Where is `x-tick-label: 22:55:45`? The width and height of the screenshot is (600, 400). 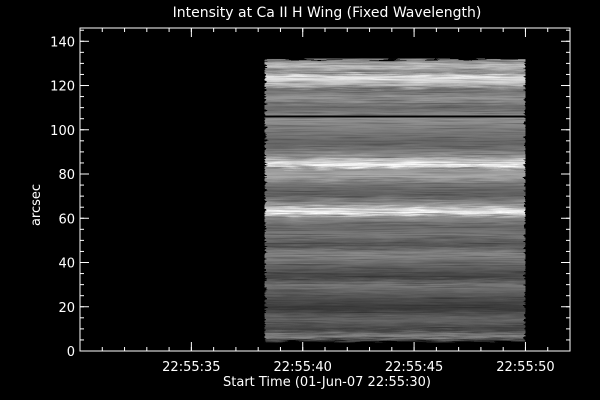 x-tick-label: 22:55:45 is located at coordinates (414, 367).